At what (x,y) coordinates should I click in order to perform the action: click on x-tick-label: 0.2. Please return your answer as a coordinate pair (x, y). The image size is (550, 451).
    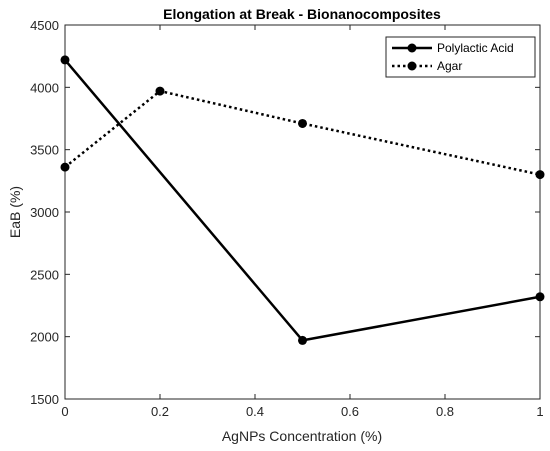
    Looking at the image, I should click on (160, 411).